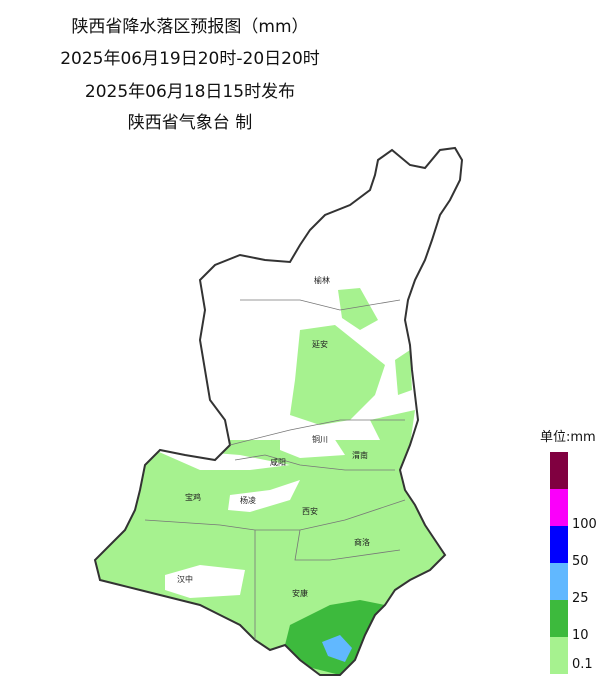  I want to click on city-label: 铜川, so click(320, 439).